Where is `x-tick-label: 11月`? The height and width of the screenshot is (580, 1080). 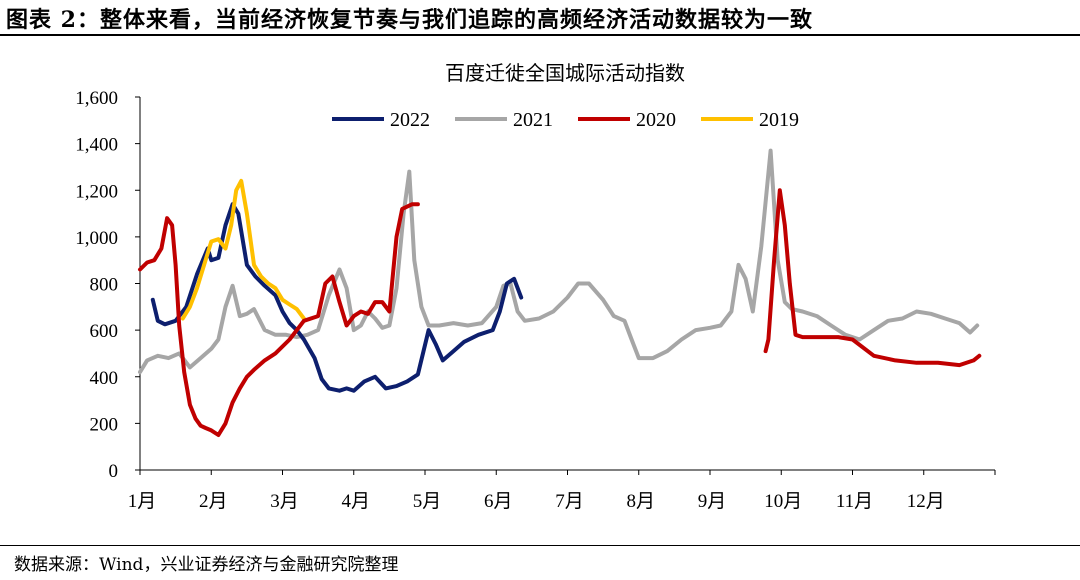 x-tick-label: 11月 is located at coordinates (854, 501).